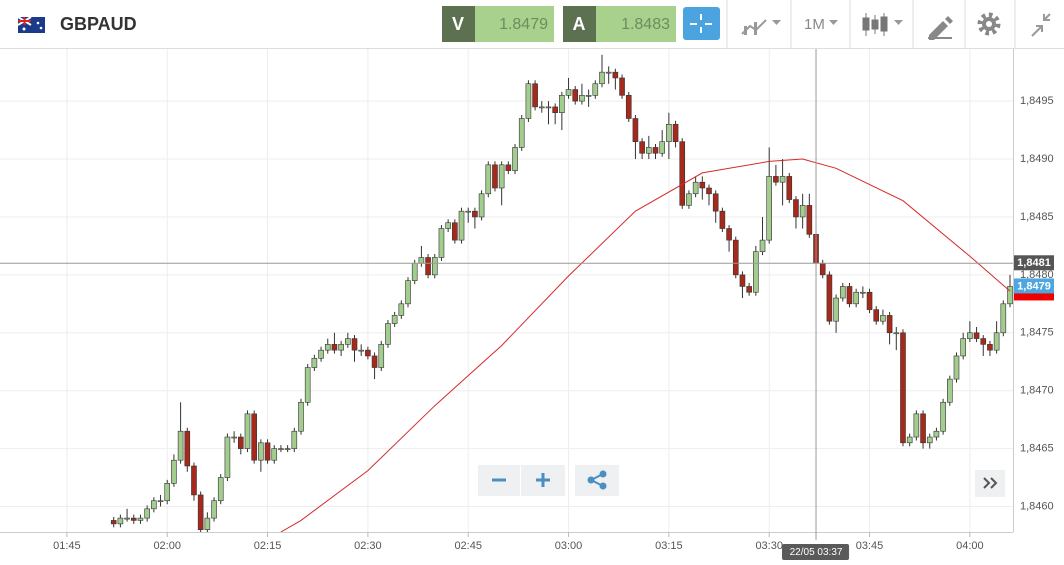  I want to click on buy-price: 1.8483, so click(645, 24).